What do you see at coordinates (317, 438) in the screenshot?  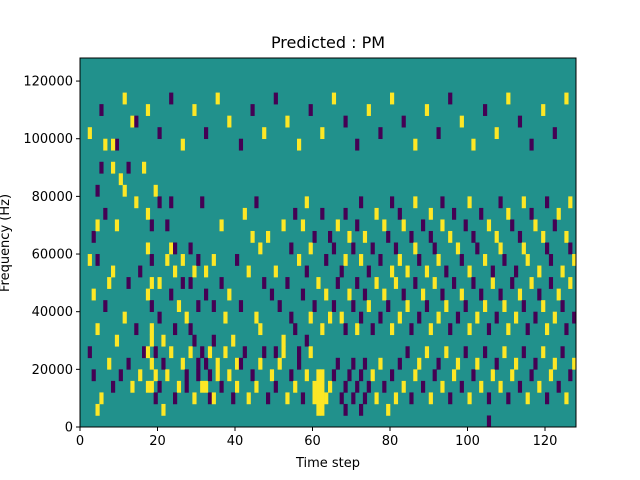 I see `x-axis: 0 20 40 60 80 100 120` at bounding box center [317, 438].